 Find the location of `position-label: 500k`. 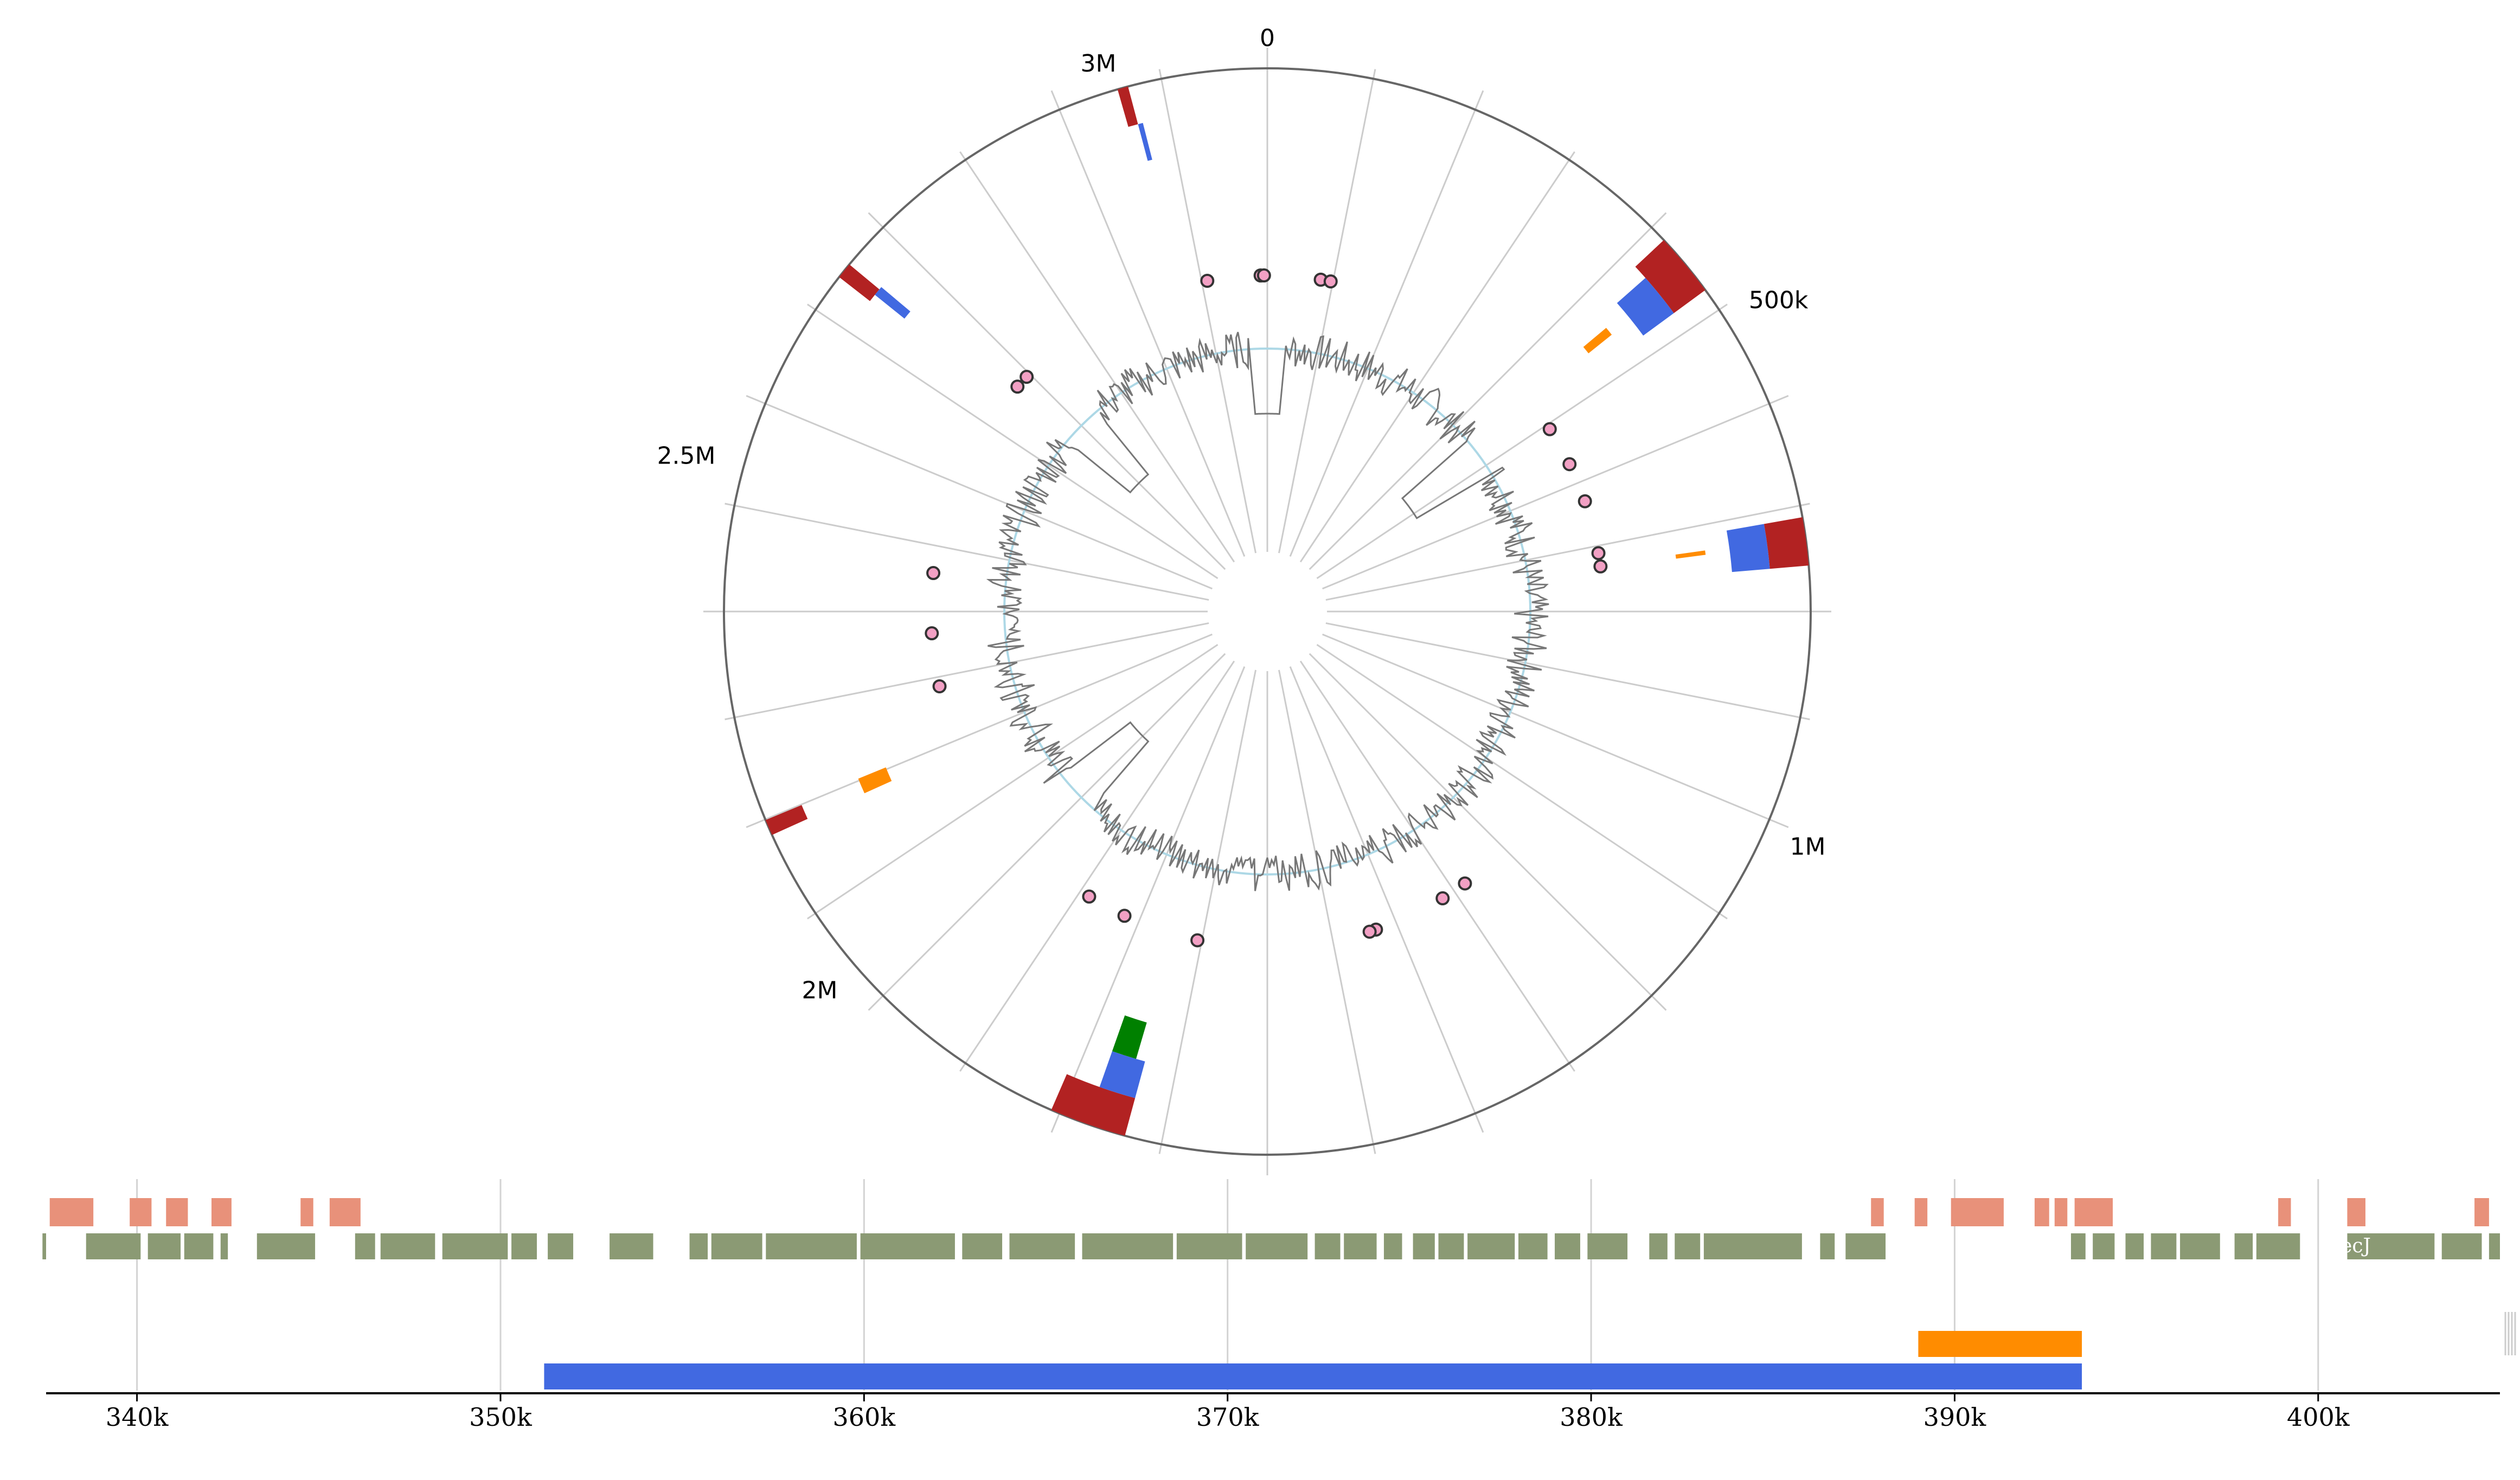

position-label: 500k is located at coordinates (1779, 300).